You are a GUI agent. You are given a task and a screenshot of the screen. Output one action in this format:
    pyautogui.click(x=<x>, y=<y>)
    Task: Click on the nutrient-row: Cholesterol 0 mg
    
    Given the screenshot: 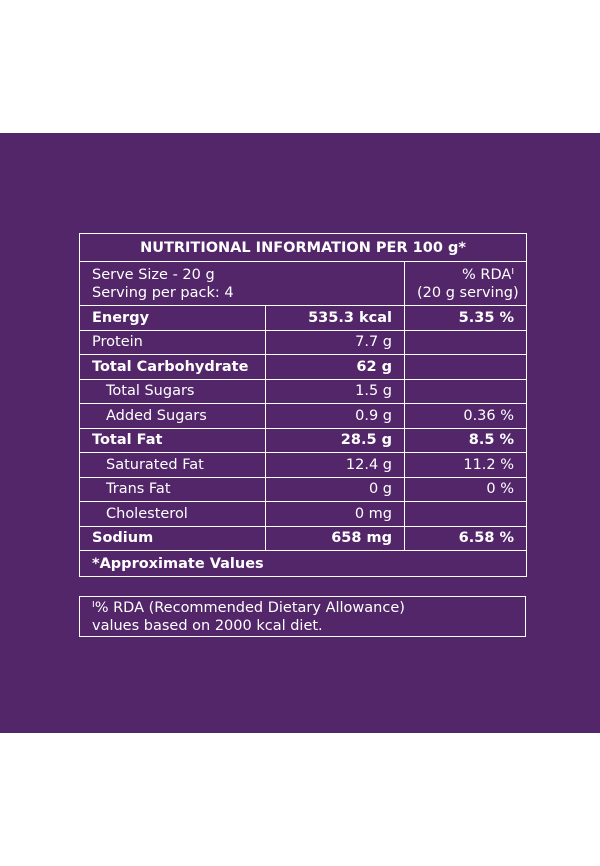 What is the action you would take?
    pyautogui.click(x=303, y=514)
    